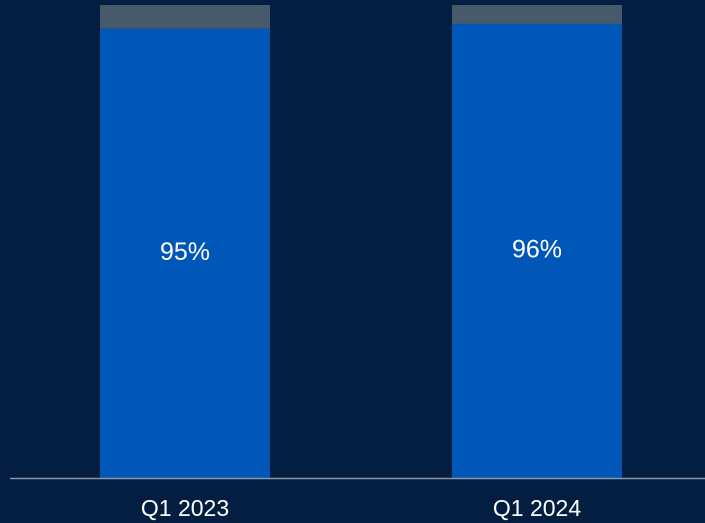 This screenshot has height=523, width=705. I want to click on x-tick-label: Q1 2023, so click(185, 508).